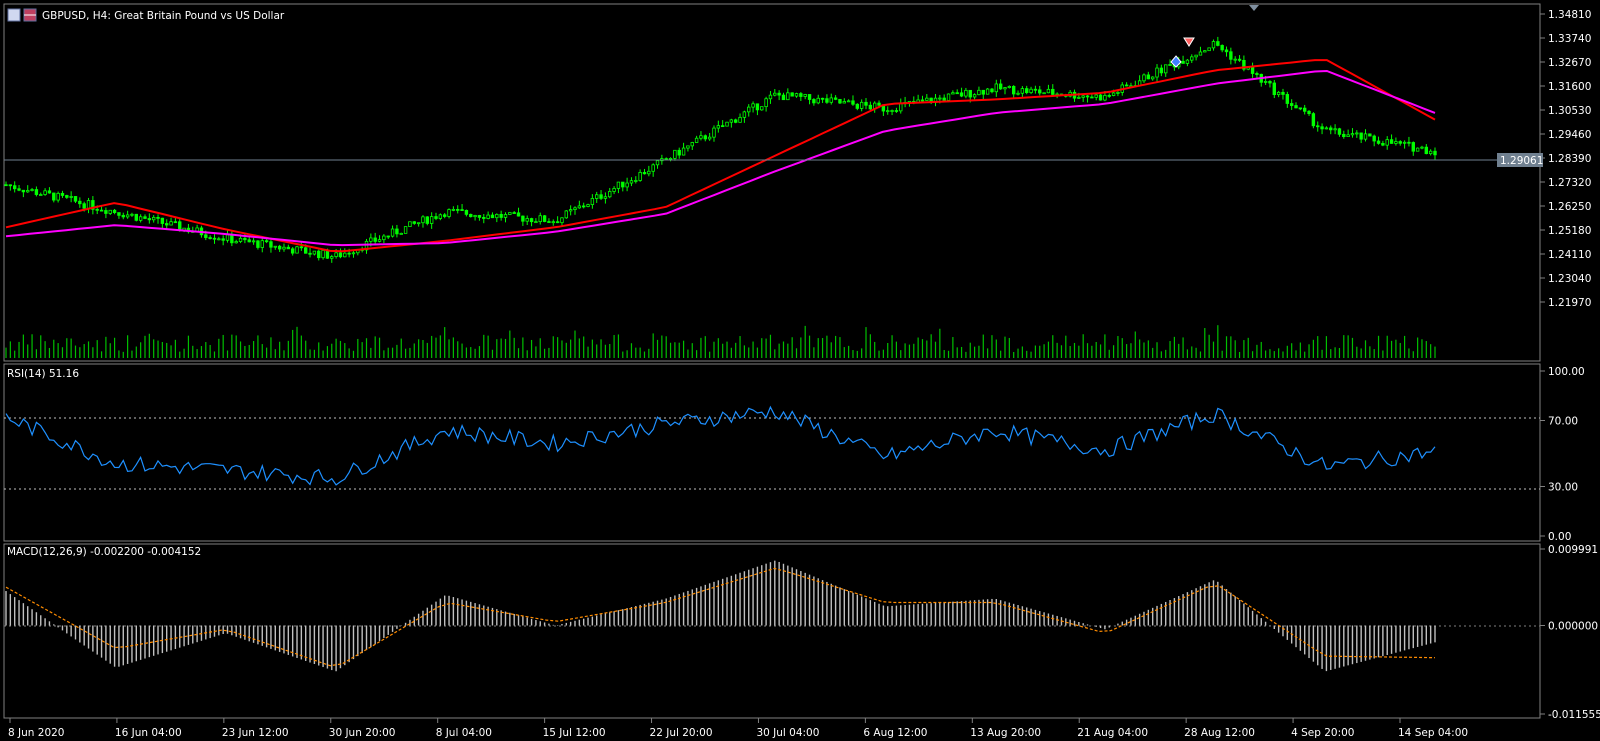 The height and width of the screenshot is (741, 1600). What do you see at coordinates (1569, 159) in the screenshot?
I see `price-axis-label: 1.28390` at bounding box center [1569, 159].